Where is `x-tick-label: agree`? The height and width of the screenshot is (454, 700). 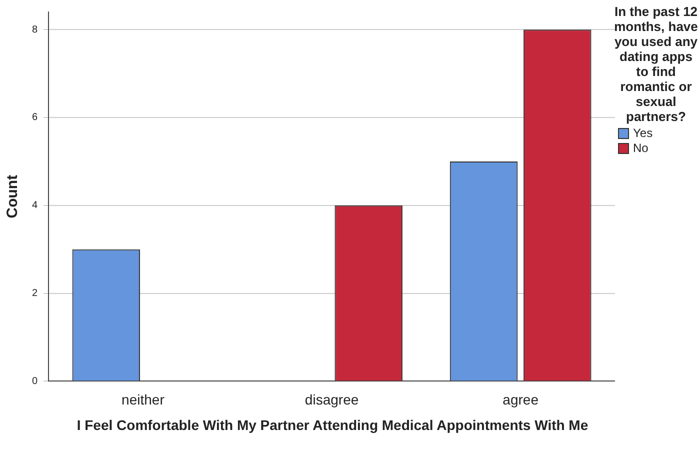
x-tick-label: agree is located at coordinates (520, 399).